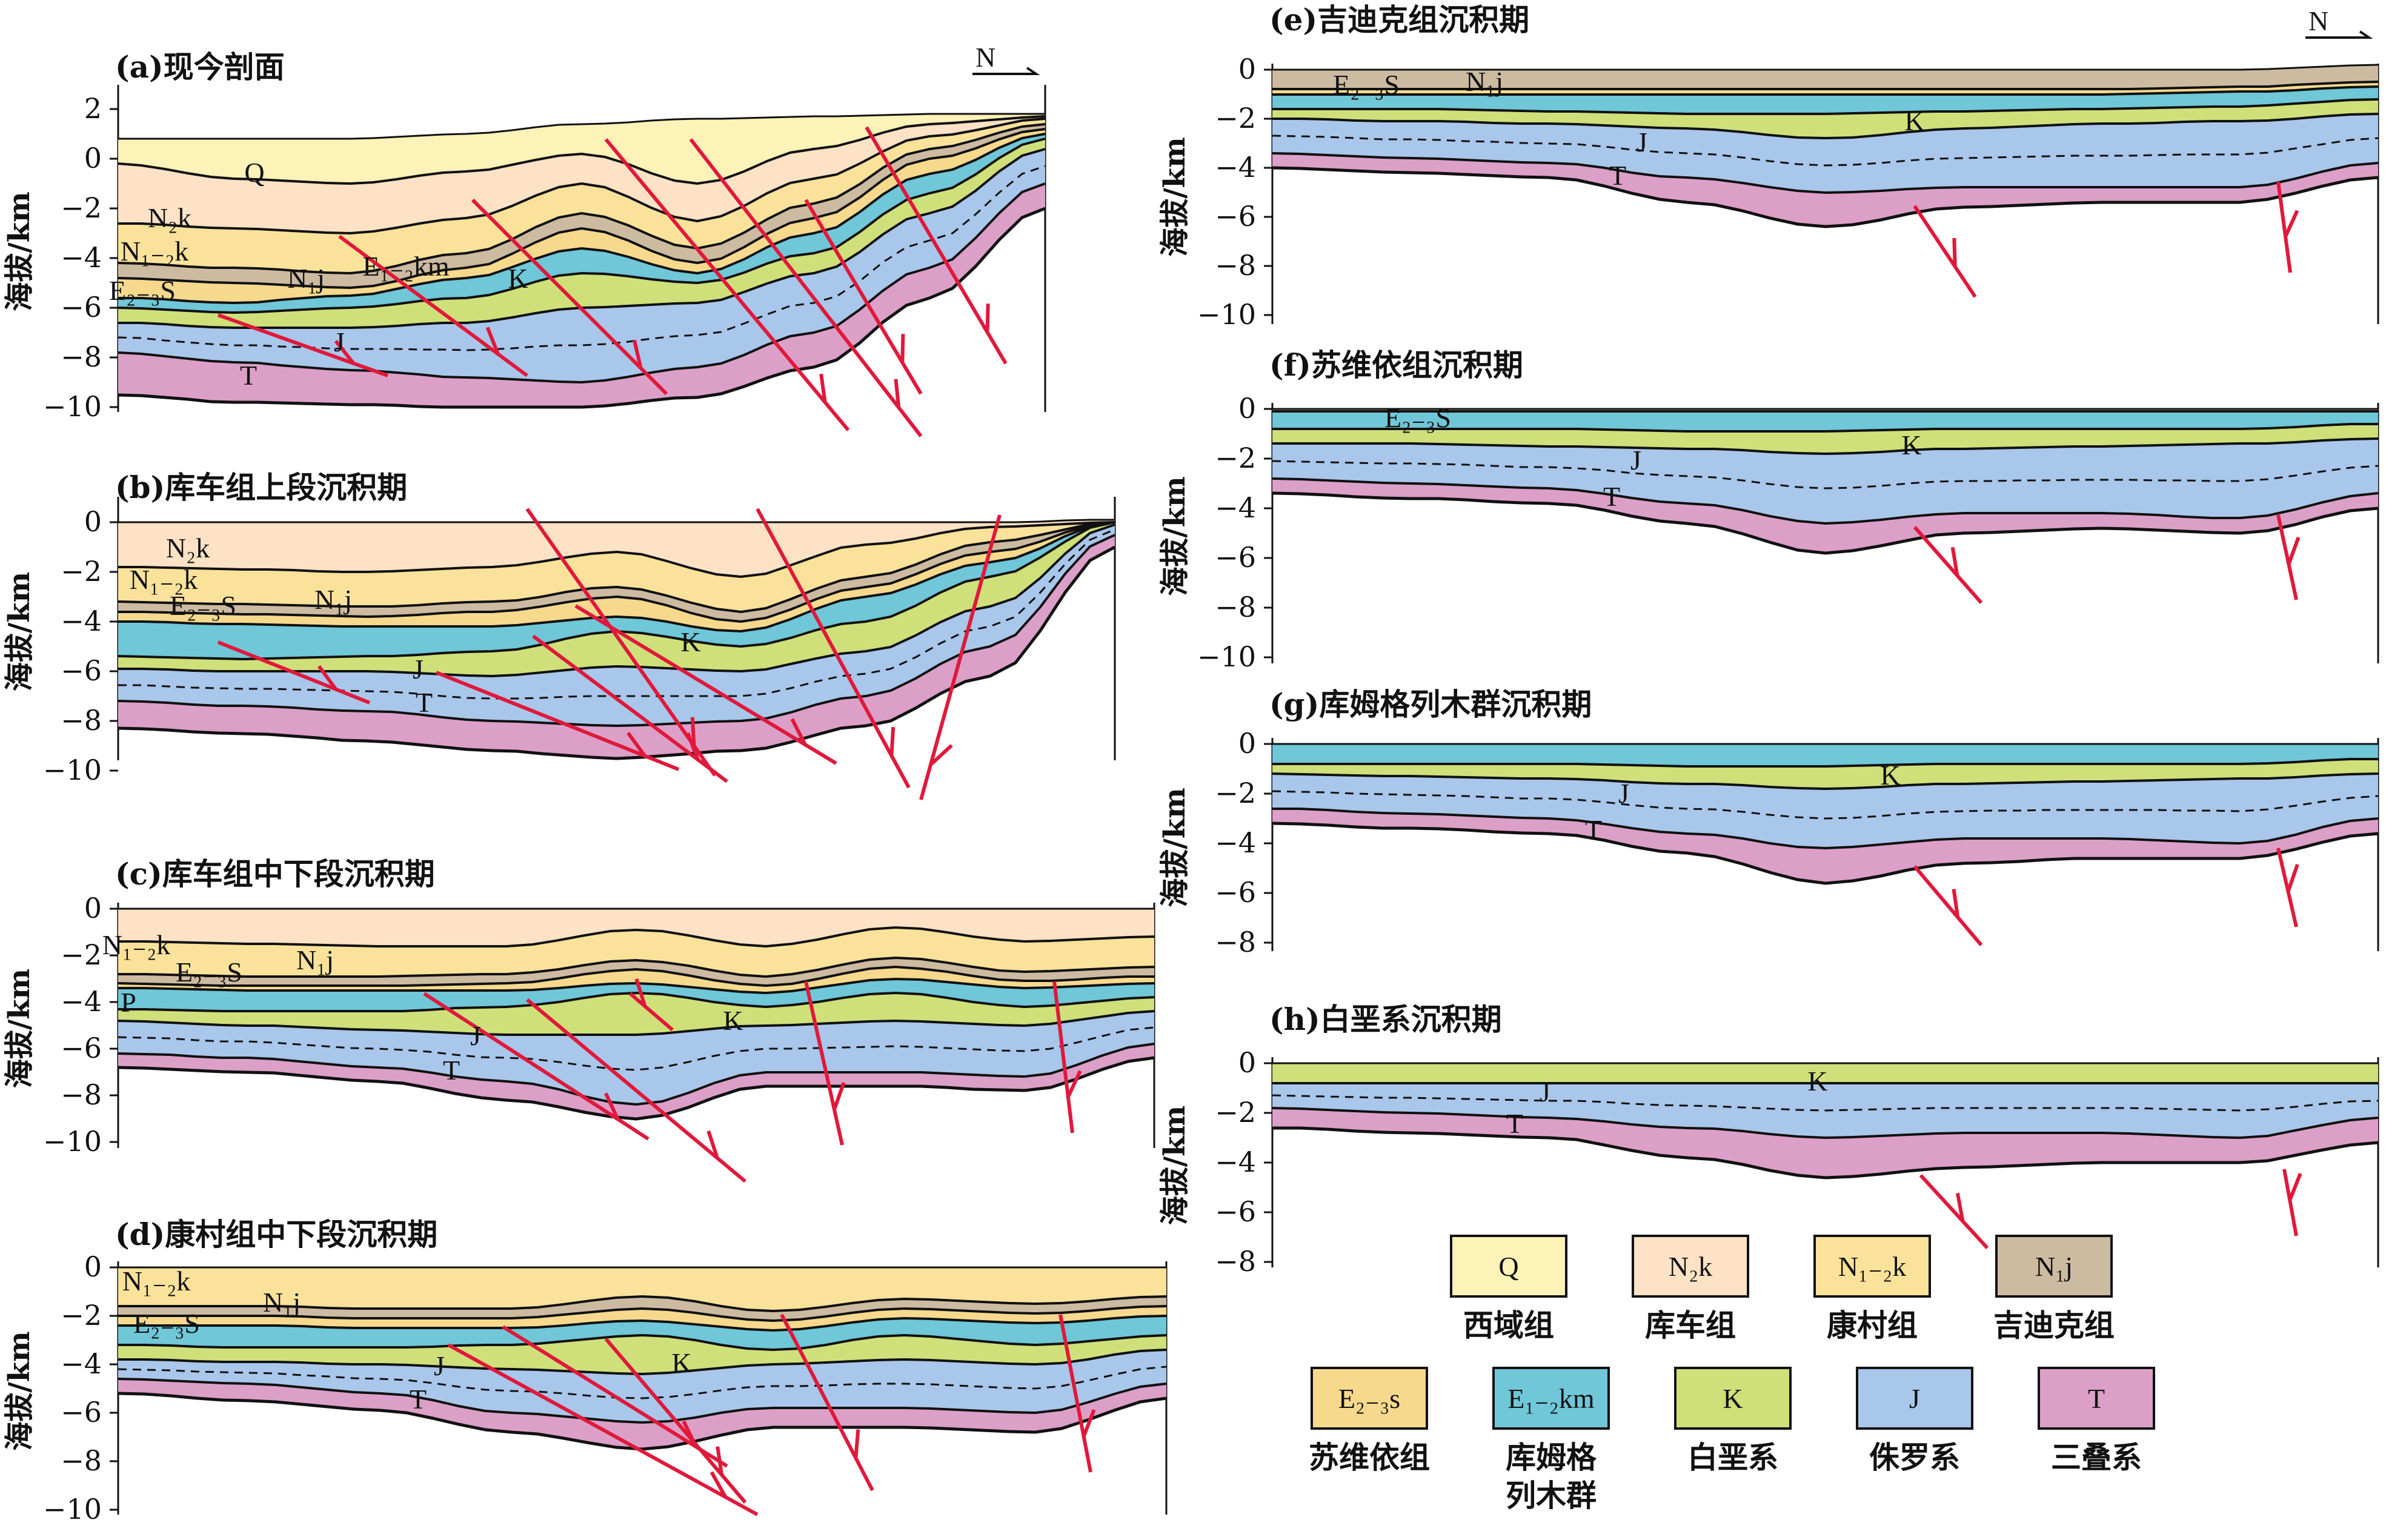 This screenshot has height=1540, width=2386. What do you see at coordinates (73, 1142) in the screenshot?
I see `y-tick-label: −10` at bounding box center [73, 1142].